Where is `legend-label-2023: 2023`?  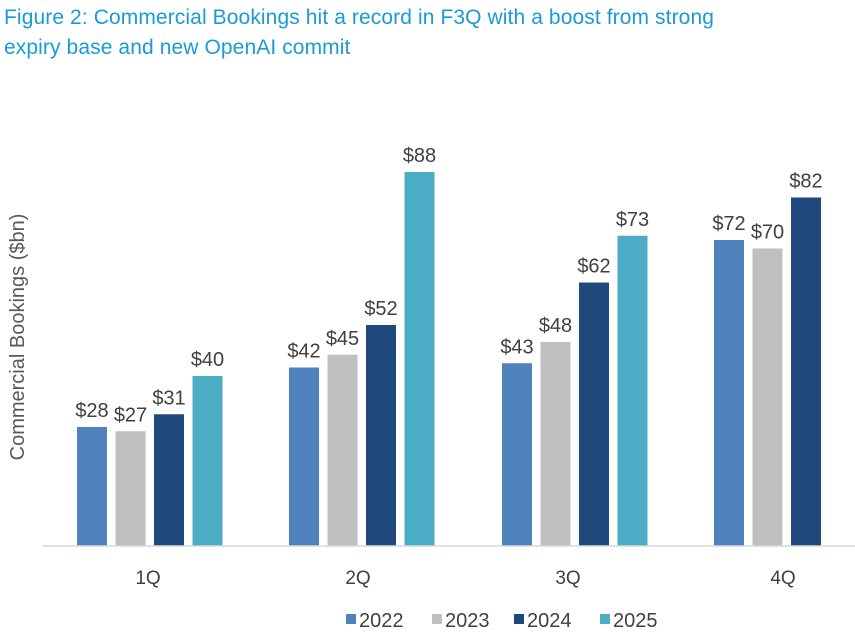 legend-label-2023: 2023 is located at coordinates (467, 621).